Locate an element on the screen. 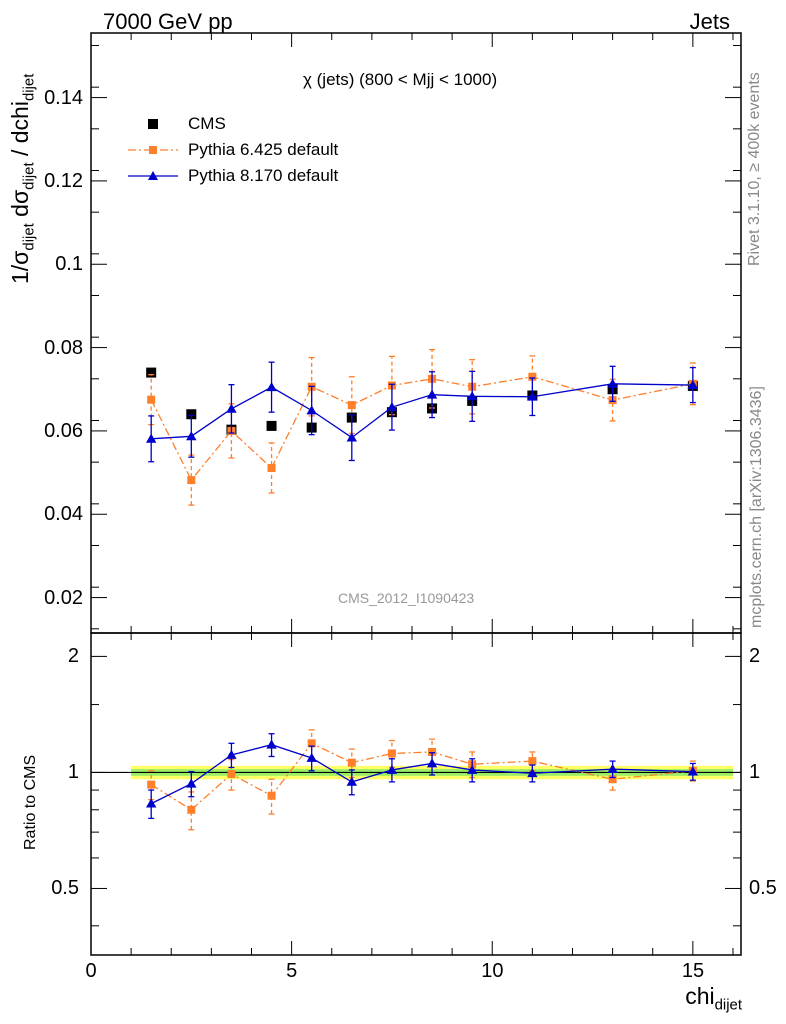  y-tick-label: 0.02 is located at coordinates (63, 597).